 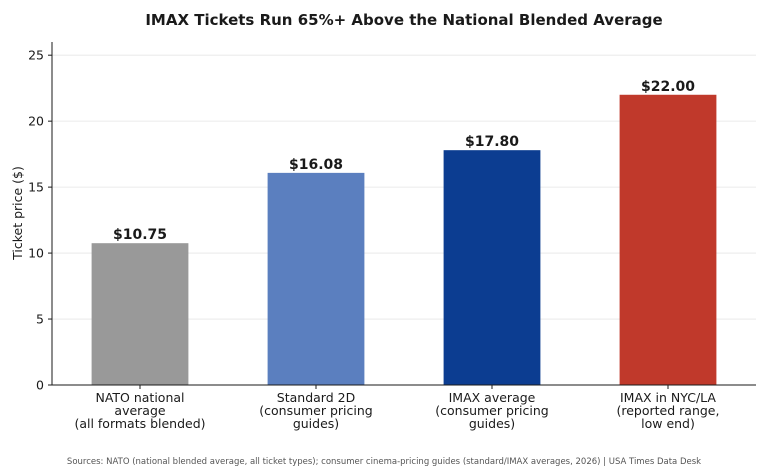 What do you see at coordinates (492, 397) in the screenshot?
I see `x-category-label: IMAX average` at bounding box center [492, 397].